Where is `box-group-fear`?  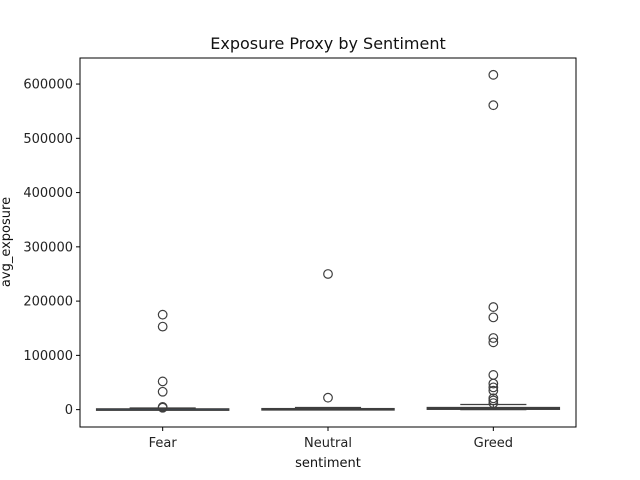 box-group-fear is located at coordinates (162, 361).